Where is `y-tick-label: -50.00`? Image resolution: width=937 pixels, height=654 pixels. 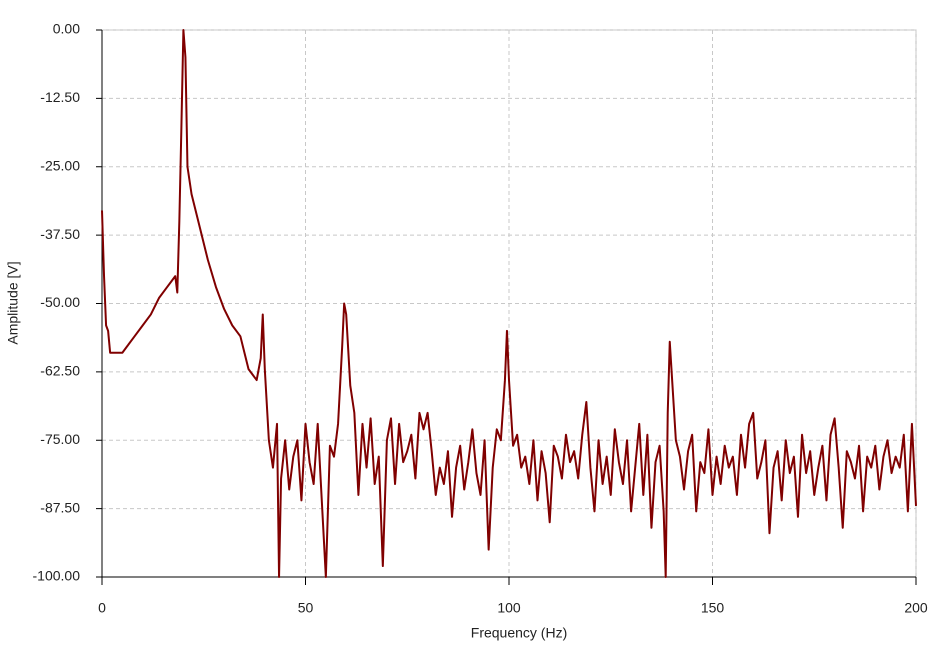 y-tick-label: -50.00 is located at coordinates (60, 302).